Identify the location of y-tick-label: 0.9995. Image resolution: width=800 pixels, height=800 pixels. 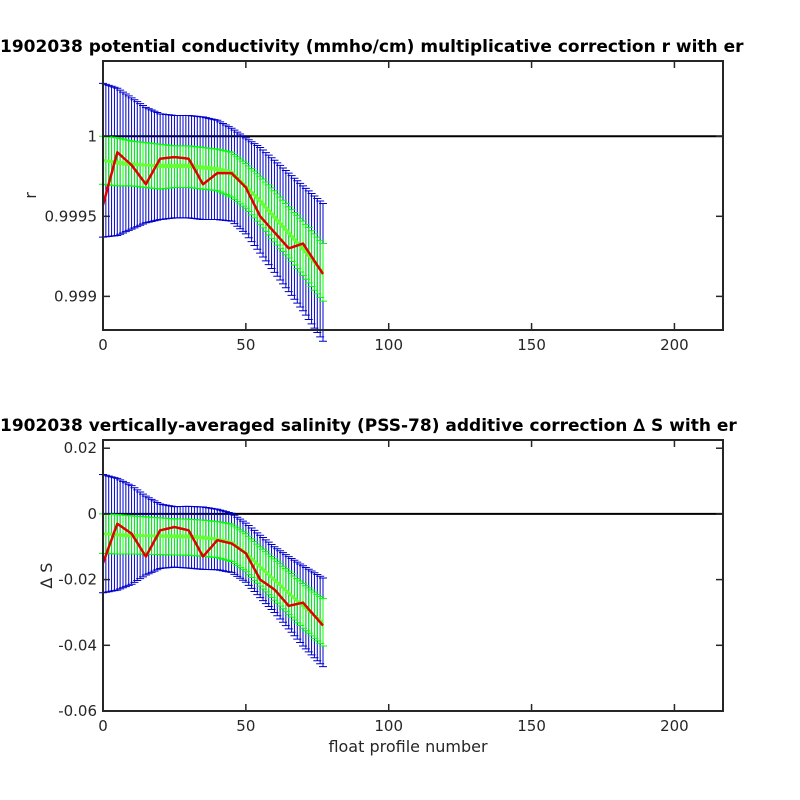
(71, 216).